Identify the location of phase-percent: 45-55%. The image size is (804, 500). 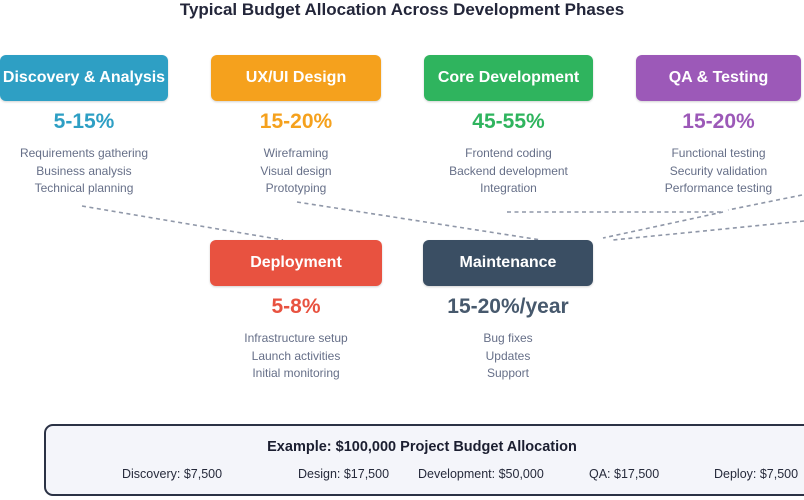
(508, 121).